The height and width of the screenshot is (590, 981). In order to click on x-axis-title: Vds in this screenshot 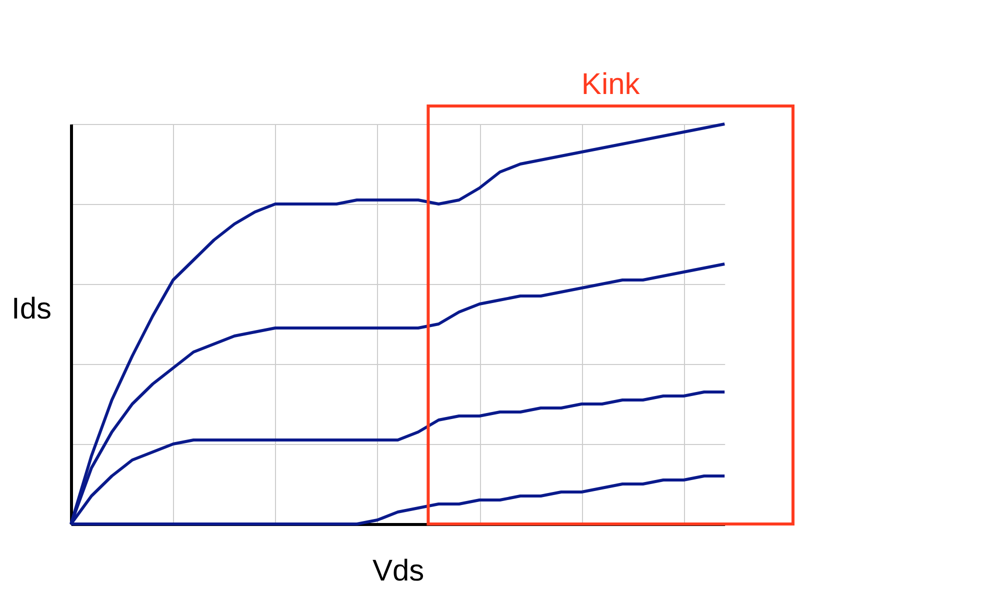, I will do `click(398, 571)`.